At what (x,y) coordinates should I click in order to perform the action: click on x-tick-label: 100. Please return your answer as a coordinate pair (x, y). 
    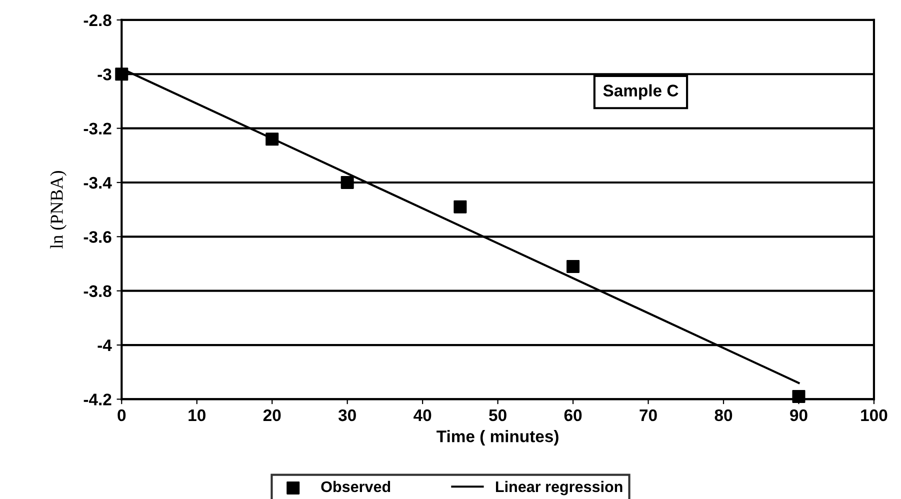
    Looking at the image, I should click on (874, 415).